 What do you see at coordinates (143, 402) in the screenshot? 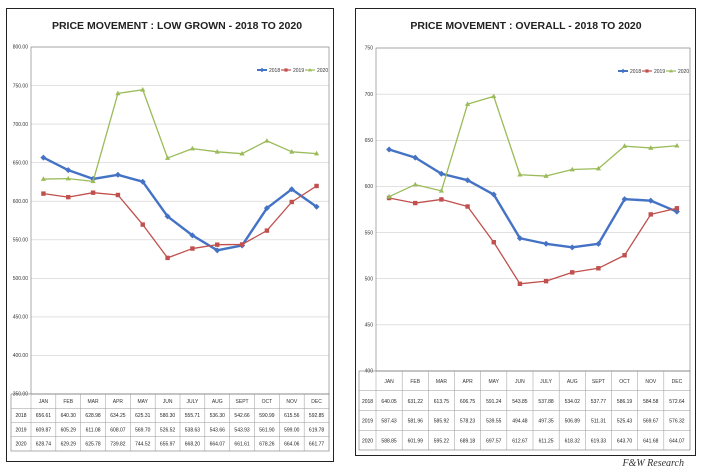
I see `x-tick-label: MAY` at bounding box center [143, 402].